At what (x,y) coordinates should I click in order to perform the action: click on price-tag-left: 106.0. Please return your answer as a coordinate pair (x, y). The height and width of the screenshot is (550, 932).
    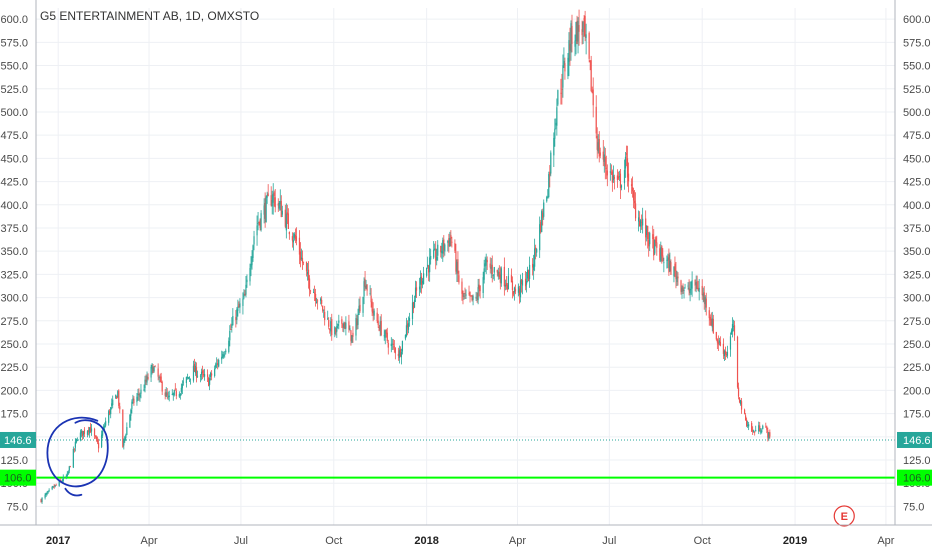
    Looking at the image, I should click on (18, 479).